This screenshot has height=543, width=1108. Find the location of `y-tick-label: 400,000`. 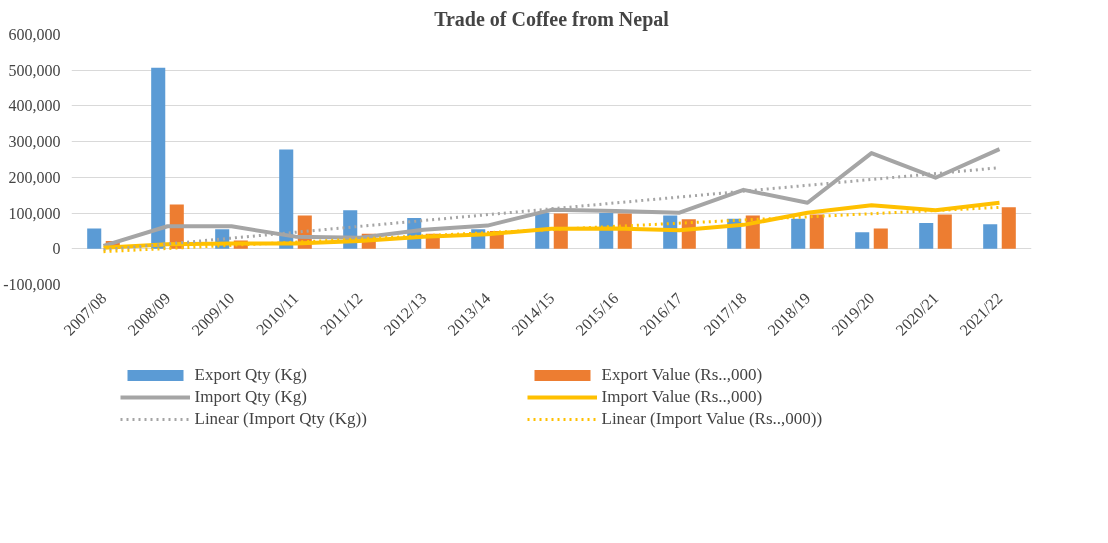

y-tick-label: 400,000 is located at coordinates (34, 106).